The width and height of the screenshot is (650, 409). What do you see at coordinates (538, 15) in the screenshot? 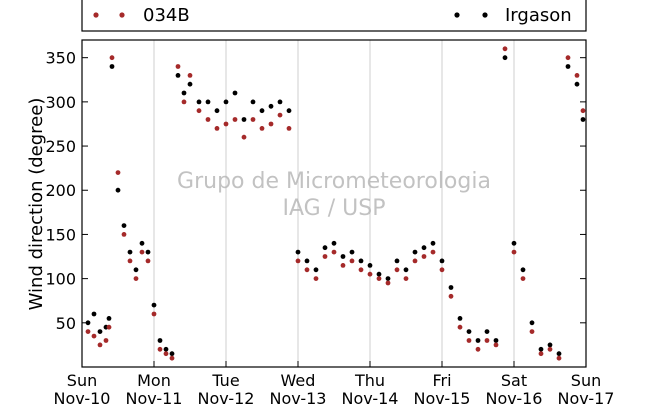
I see `legend-label-irgason: Irgason` at bounding box center [538, 15].